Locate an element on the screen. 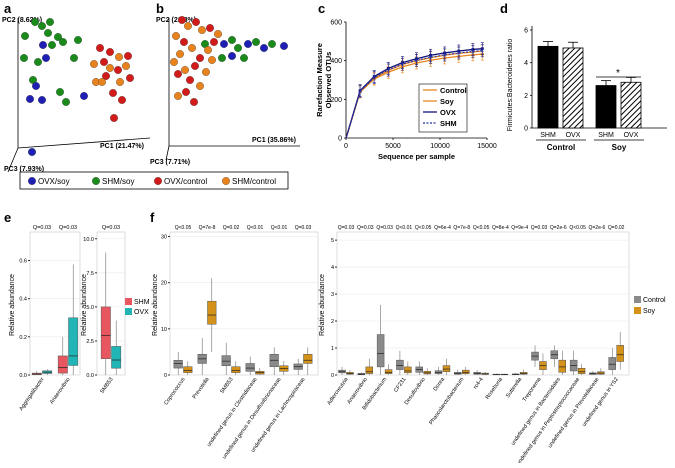 The height and width of the screenshot is (468, 675). plot-frame is located at coordinates (244, 303).